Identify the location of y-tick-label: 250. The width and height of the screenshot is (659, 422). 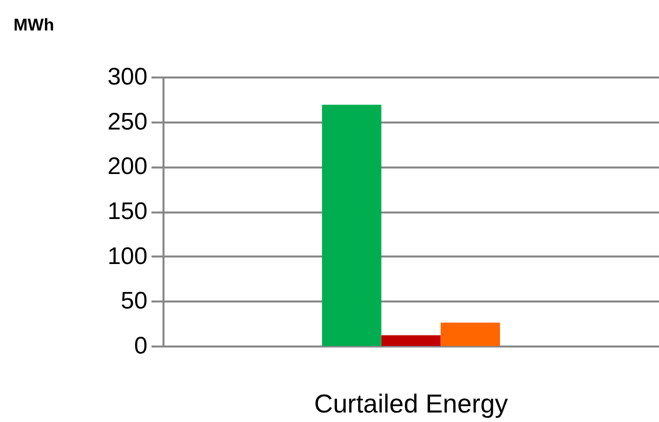
(127, 122).